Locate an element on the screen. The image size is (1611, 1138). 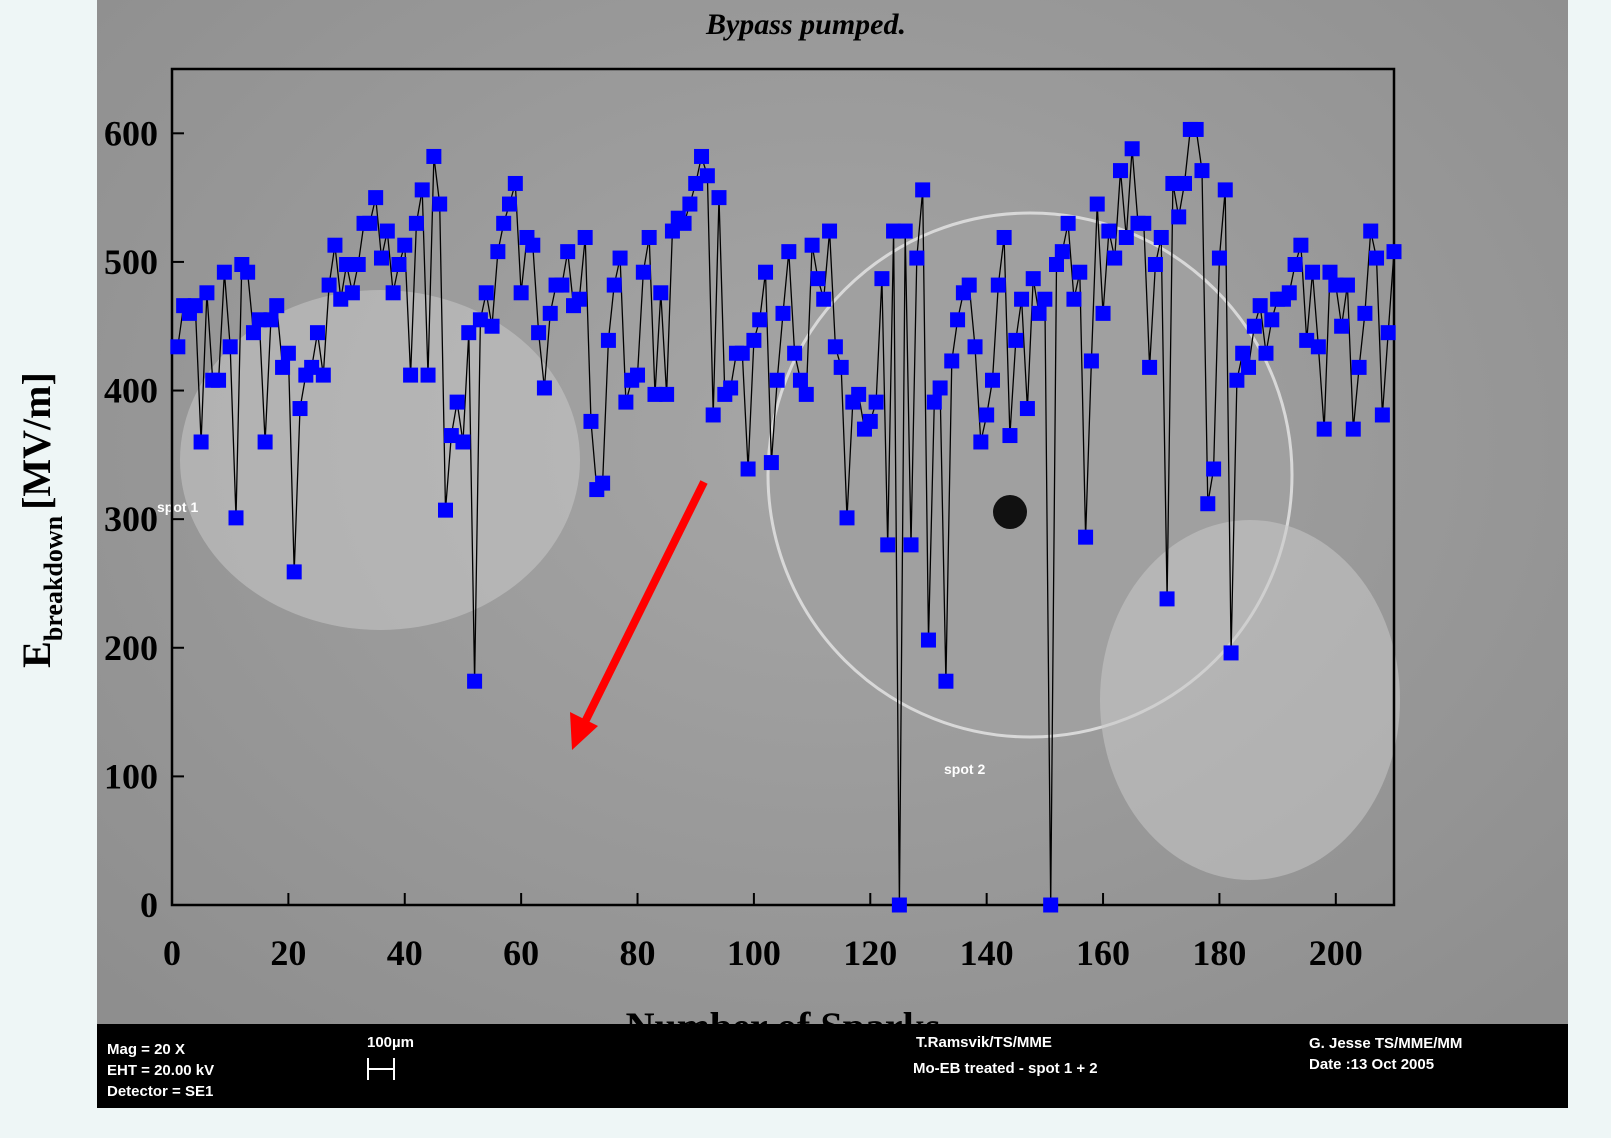
x-tick-label: 0 is located at coordinates (172, 953).